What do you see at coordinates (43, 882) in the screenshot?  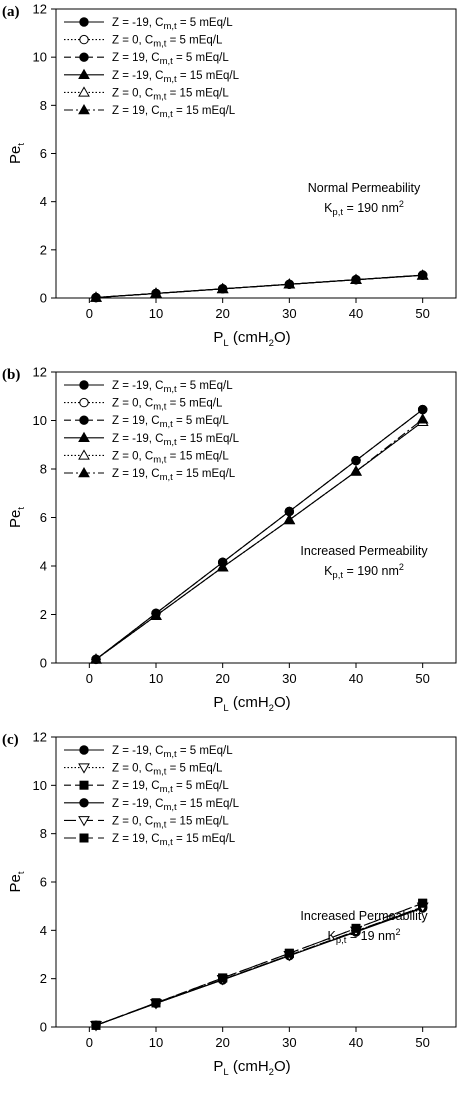 I see `y-tick-label: 6` at bounding box center [43, 882].